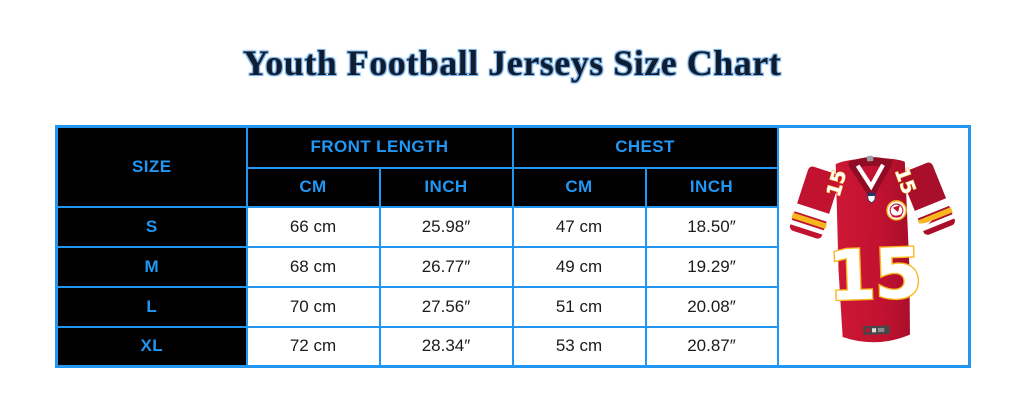 This screenshot has width=1024, height=418. What do you see at coordinates (579, 226) in the screenshot?
I see `chest-cm-cell: 47 cm` at bounding box center [579, 226].